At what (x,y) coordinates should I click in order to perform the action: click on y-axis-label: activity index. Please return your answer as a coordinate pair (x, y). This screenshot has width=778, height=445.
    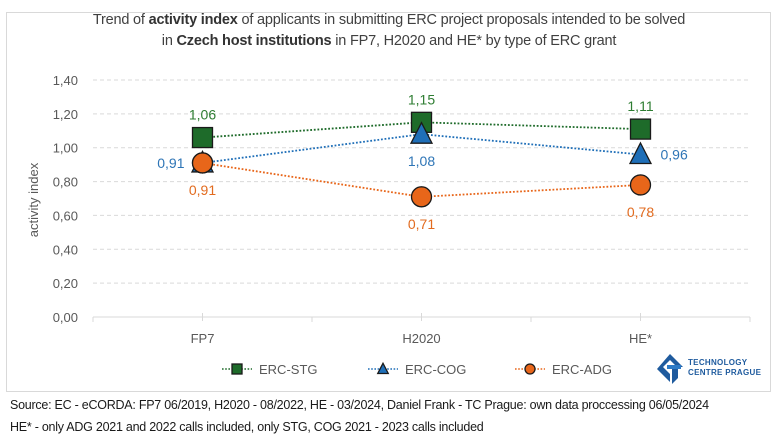
    Looking at the image, I should click on (33, 199).